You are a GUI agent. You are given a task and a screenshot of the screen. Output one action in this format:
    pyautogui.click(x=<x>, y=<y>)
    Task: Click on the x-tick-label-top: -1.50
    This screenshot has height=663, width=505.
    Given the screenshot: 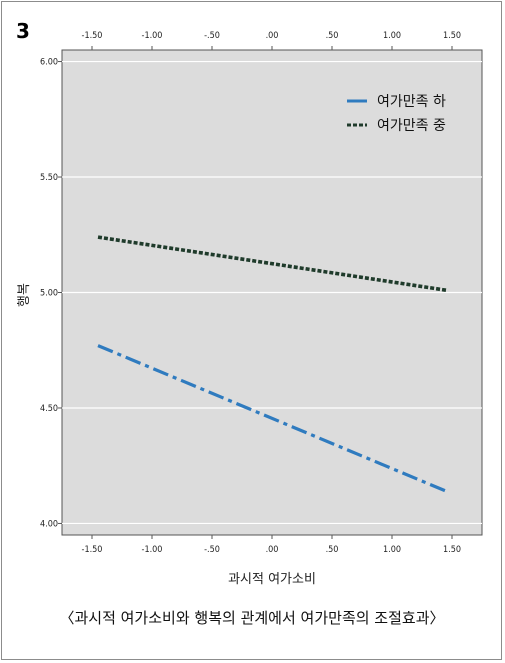 What is the action you would take?
    pyautogui.click(x=92, y=36)
    